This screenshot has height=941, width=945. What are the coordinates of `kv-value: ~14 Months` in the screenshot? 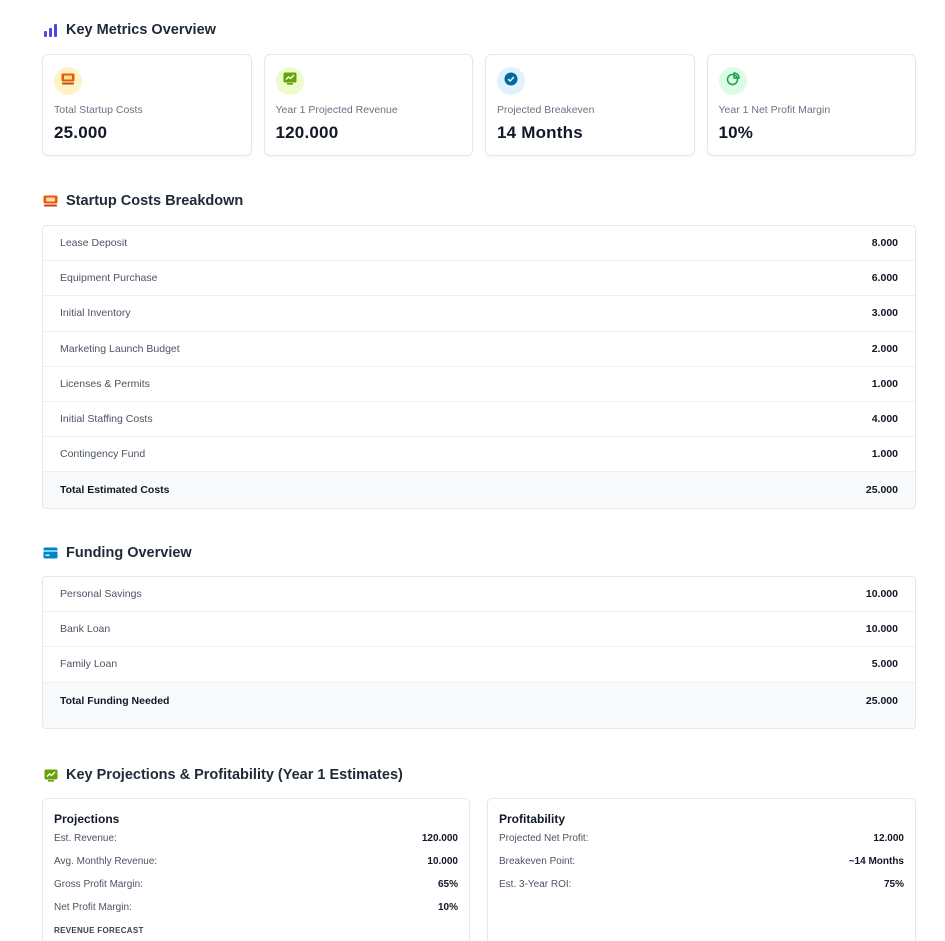 It's located at (876, 861).